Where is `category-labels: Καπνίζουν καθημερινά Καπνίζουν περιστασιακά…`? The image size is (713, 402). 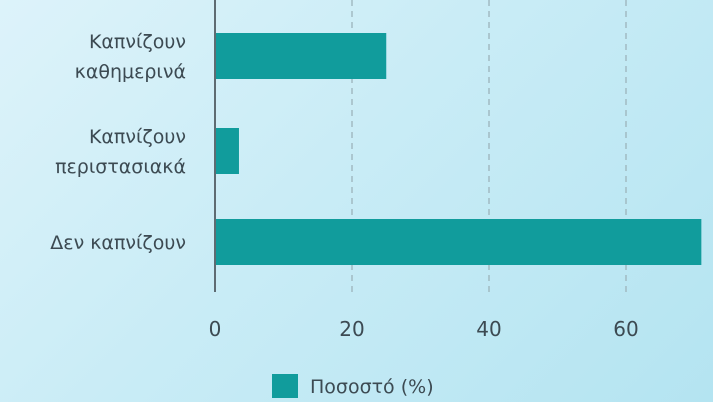
category-labels: Καπνίζουν καθημερινά Καπνίζουν περιστασιακά… is located at coordinates (118, 142).